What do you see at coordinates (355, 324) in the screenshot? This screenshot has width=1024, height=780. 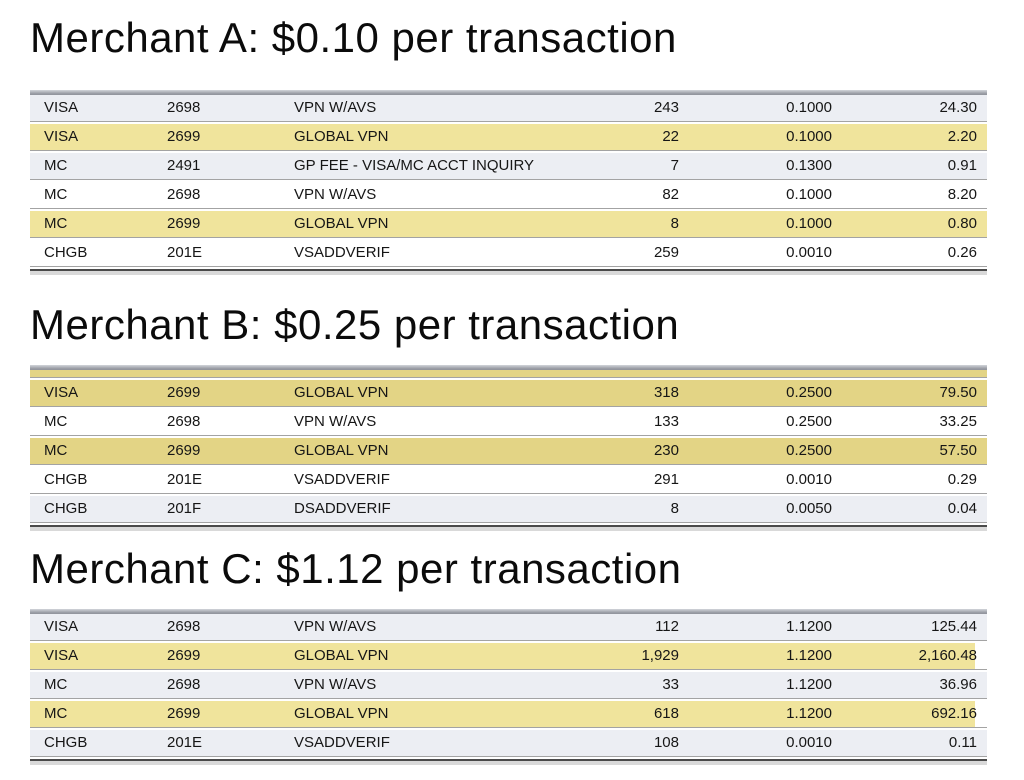 I see `merchant-b-title: Merchant B: $0.25 per transaction` at bounding box center [355, 324].